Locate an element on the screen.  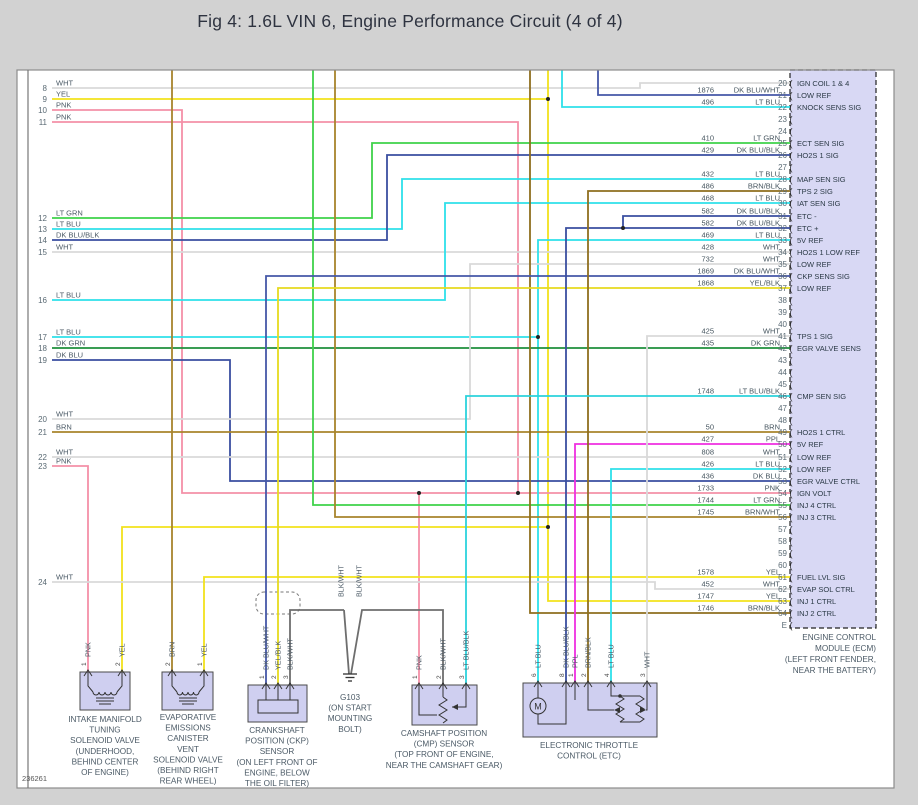
resistor-icon is located at coordinates (620, 709).